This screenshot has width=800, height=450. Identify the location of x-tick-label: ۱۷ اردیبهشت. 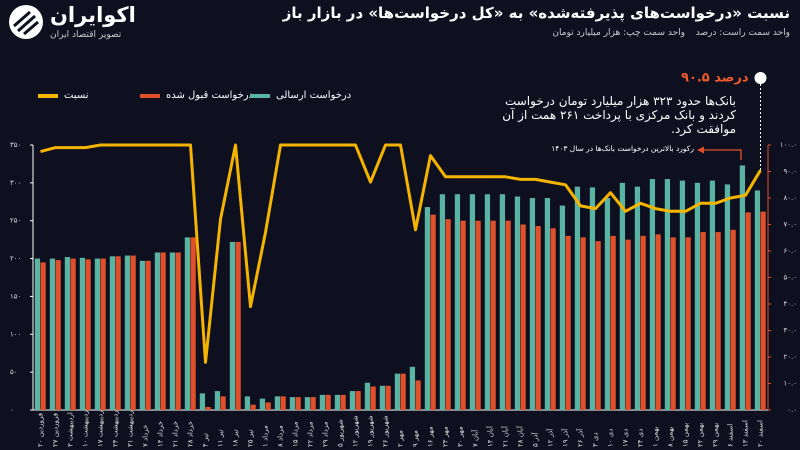
(101, 427).